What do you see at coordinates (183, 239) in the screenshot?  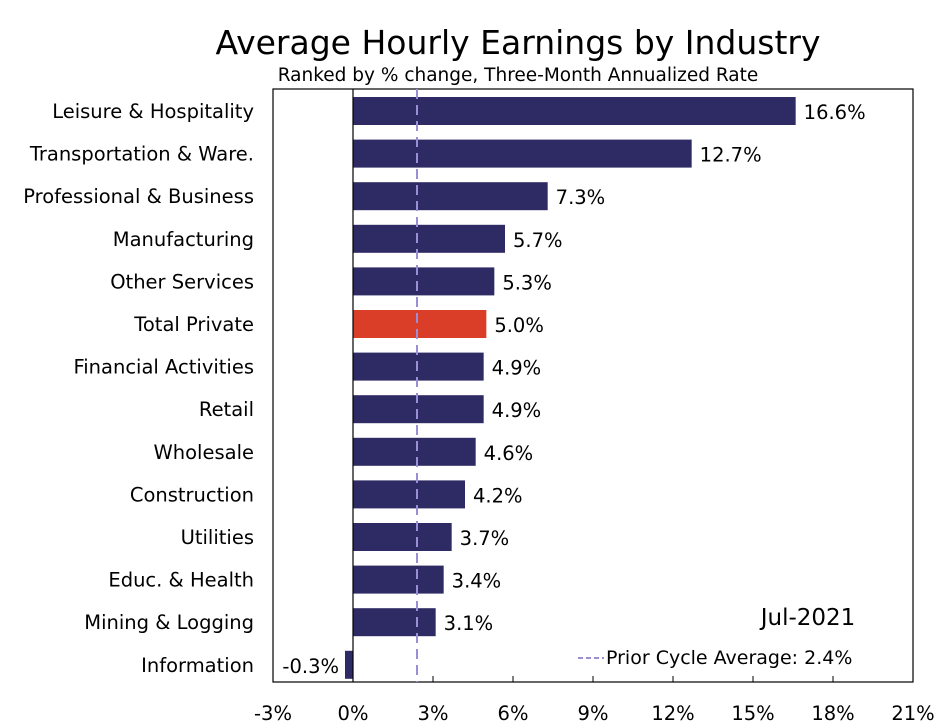 I see `category-label-manufacturing: Manufacturing` at bounding box center [183, 239].